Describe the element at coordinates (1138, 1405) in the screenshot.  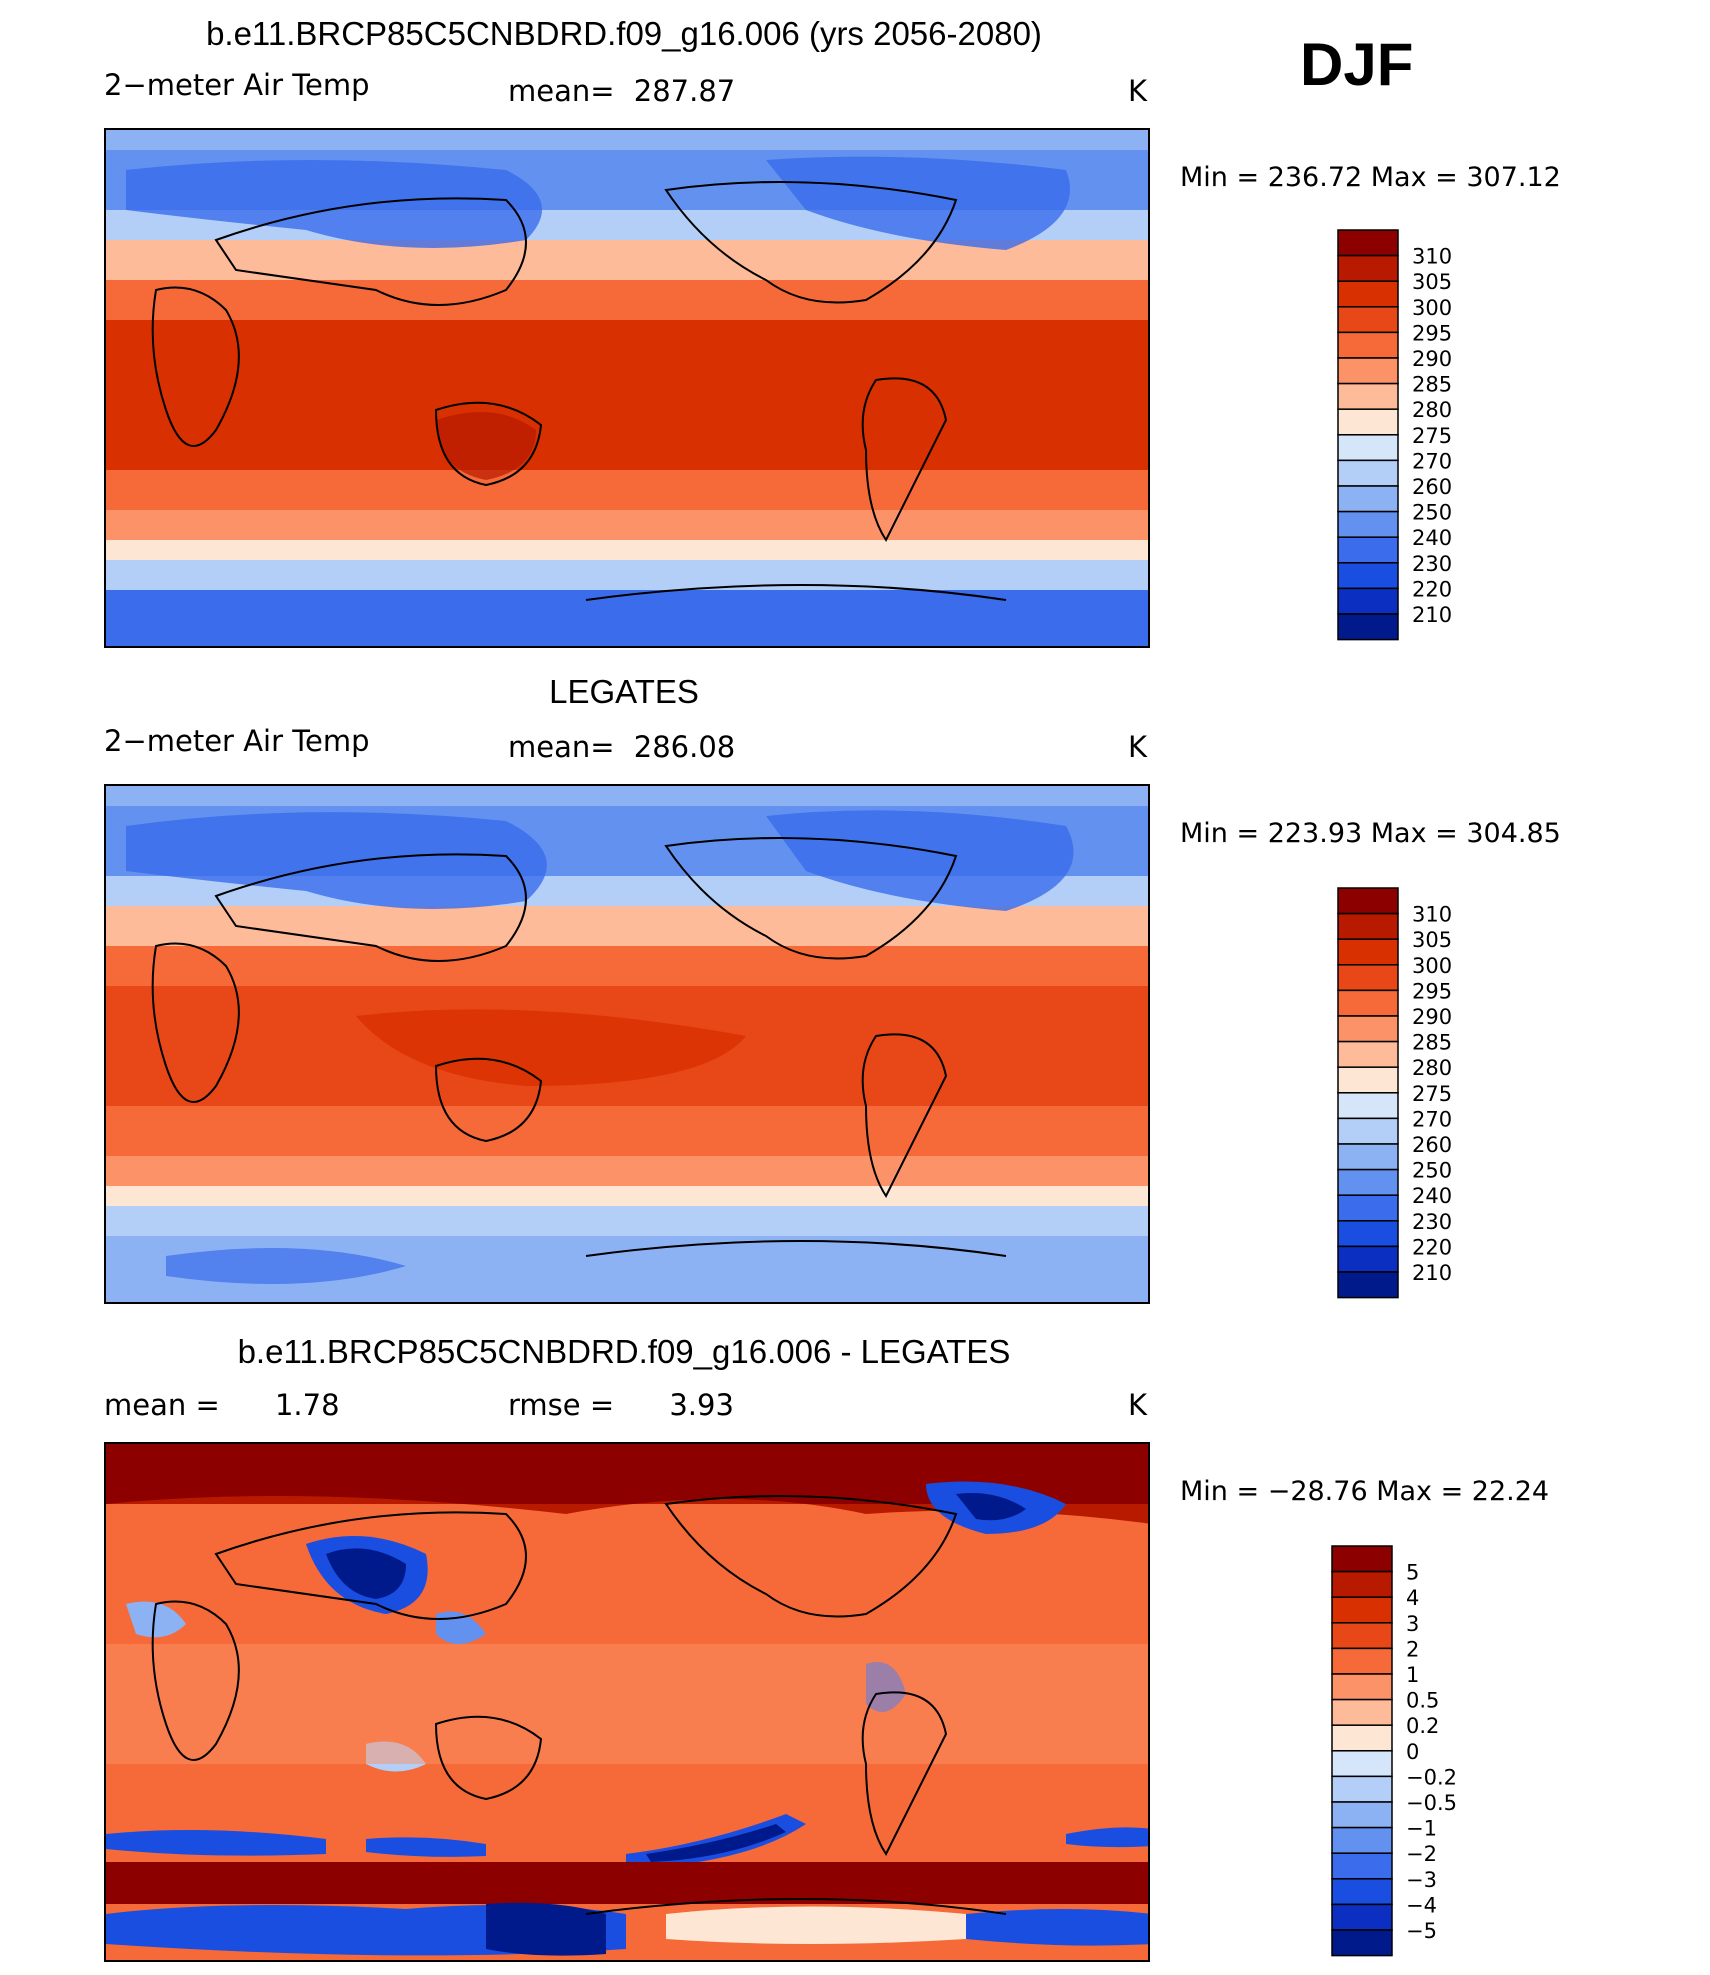
I see `units-label: K` at that location.